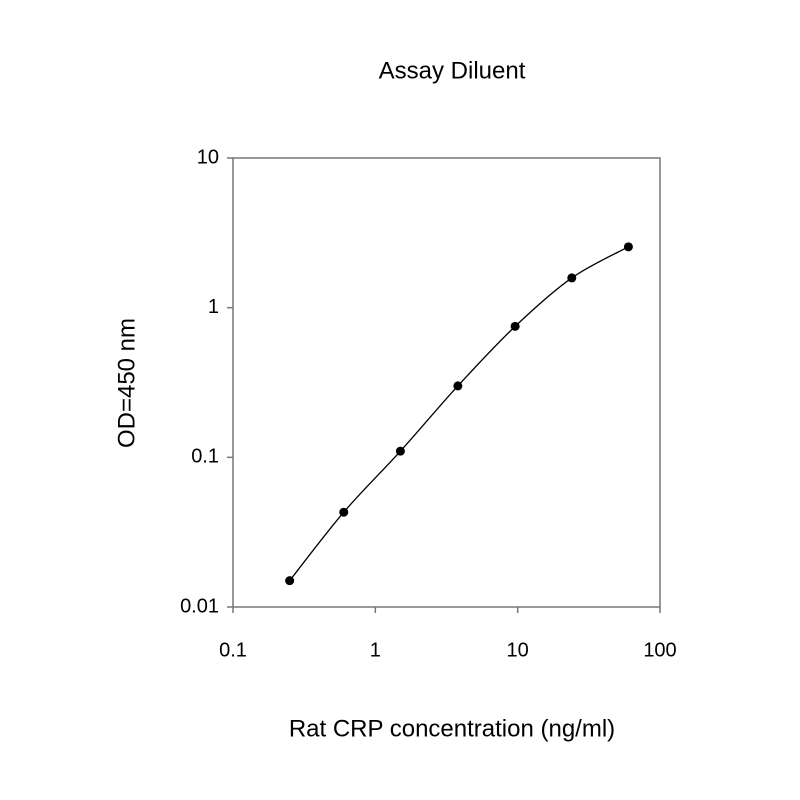 The image size is (800, 800). I want to click on x-tick-label: 100, so click(659, 650).